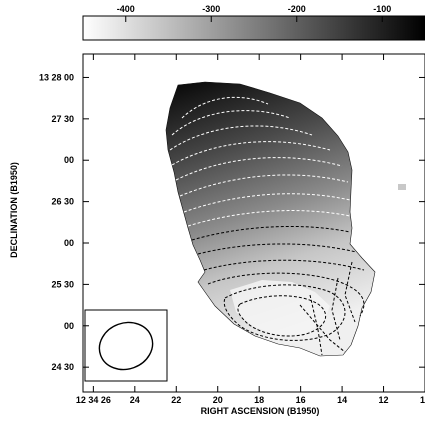 The image size is (425, 421). I want to click on x-axis-label: RIGHT ASCENSION (B1950), so click(260, 411).